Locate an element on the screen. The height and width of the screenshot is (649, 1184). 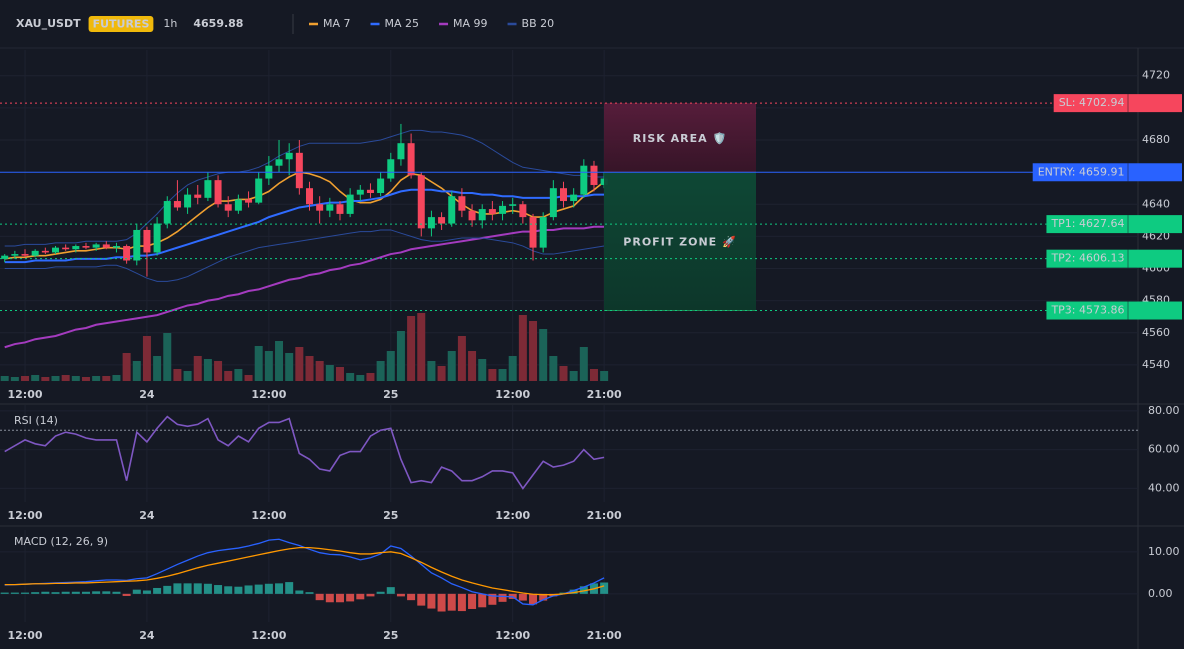
interval: 1h is located at coordinates (170, 23).